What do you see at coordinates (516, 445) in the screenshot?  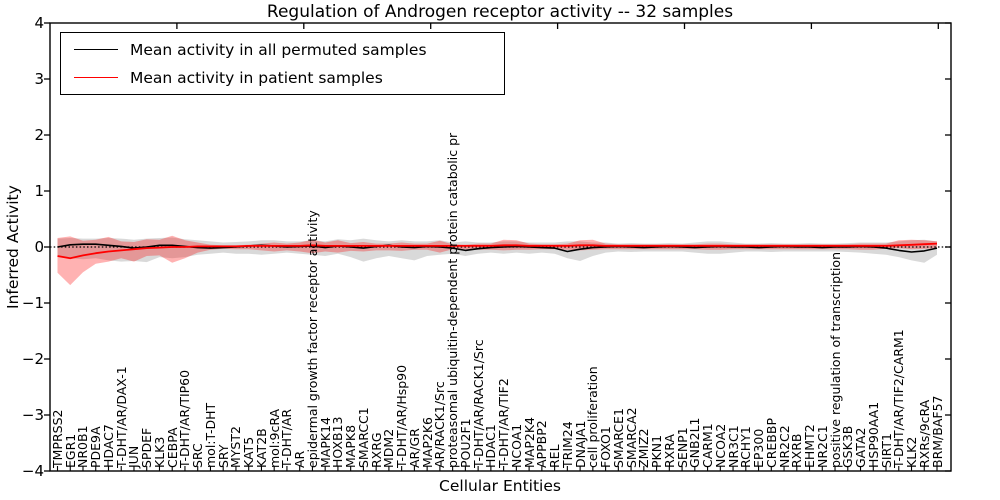 I see `x-tick-label: NCOA1` at bounding box center [516, 445].